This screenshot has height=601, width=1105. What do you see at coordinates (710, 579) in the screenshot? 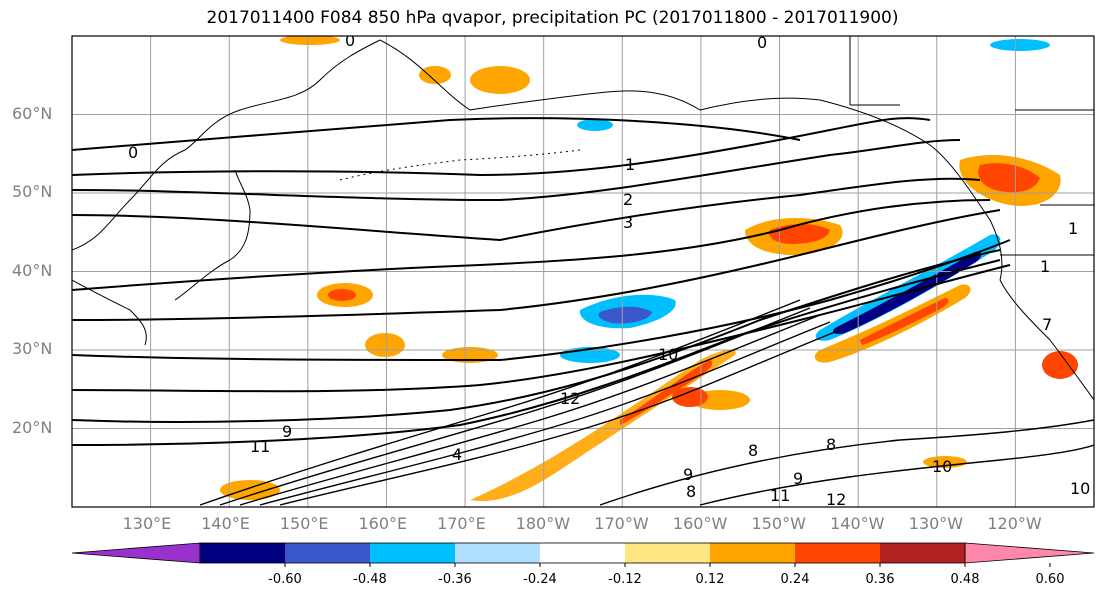
I see `colorbar-tick-label: 0.12` at bounding box center [710, 579].